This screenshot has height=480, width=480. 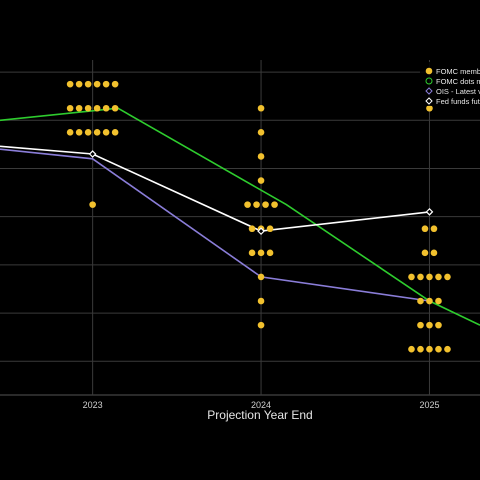 I want to click on x-tick-label: 2024, so click(x=261, y=405).